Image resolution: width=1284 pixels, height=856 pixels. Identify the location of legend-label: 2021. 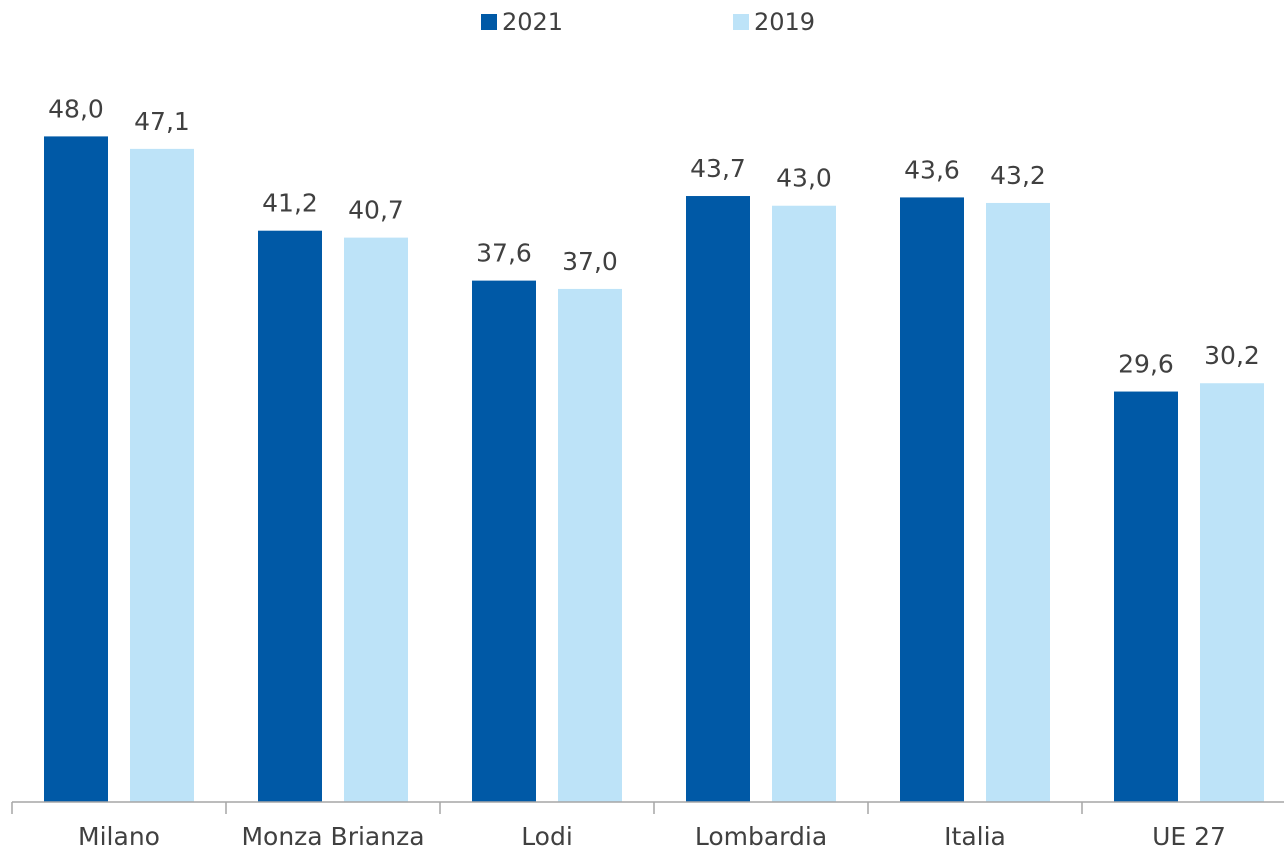
(532, 22).